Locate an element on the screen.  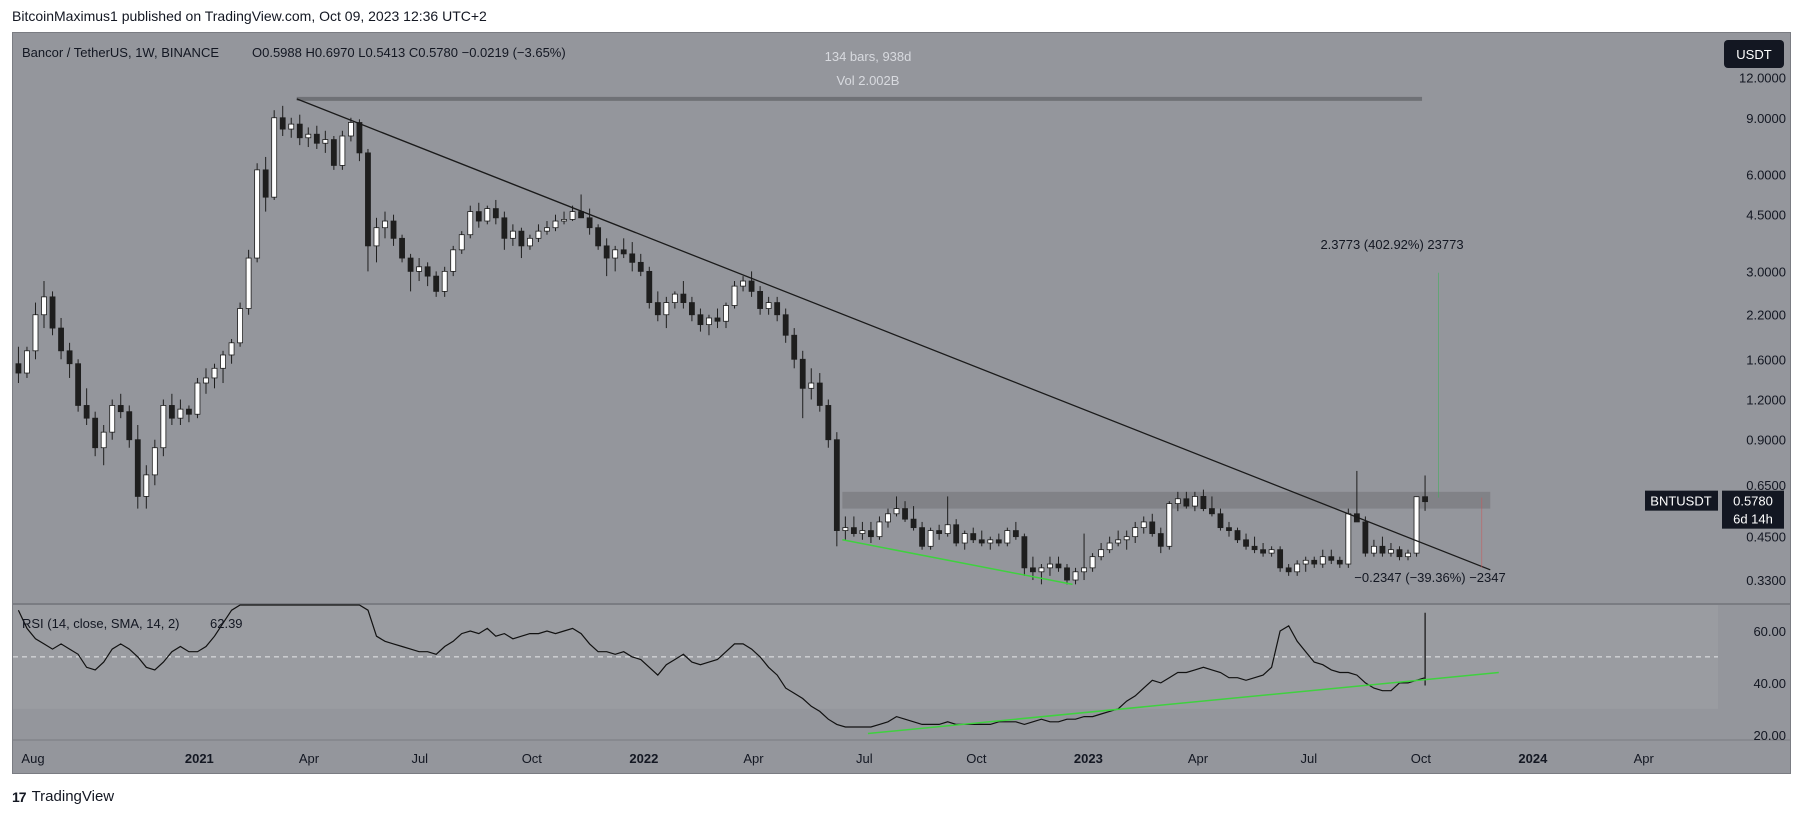
time-tick-label: 2024 is located at coordinates (1533, 758).